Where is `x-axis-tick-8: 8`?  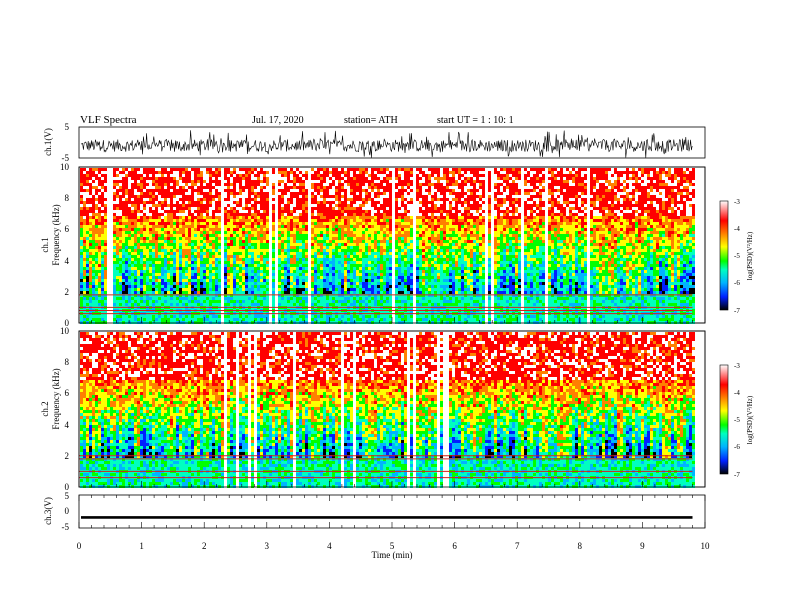
x-axis-tick-8: 8 is located at coordinates (580, 546).